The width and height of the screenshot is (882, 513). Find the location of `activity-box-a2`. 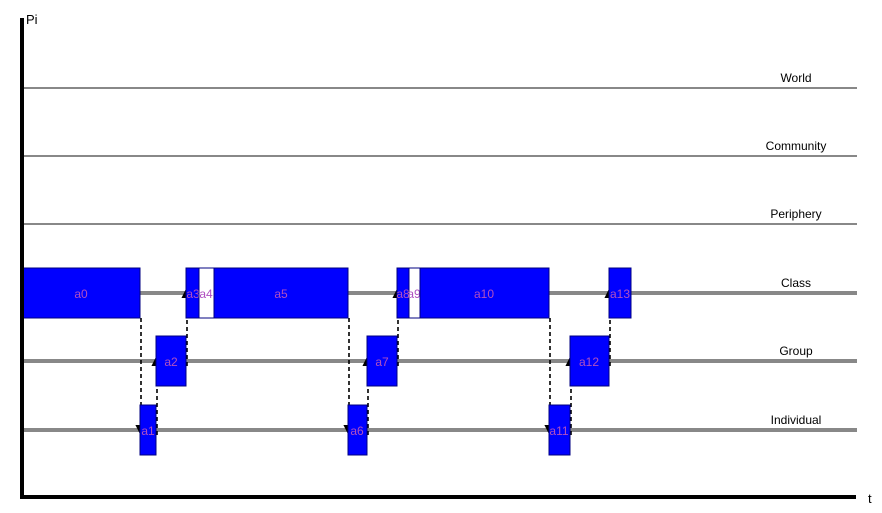

activity-box-a2 is located at coordinates (171, 361).